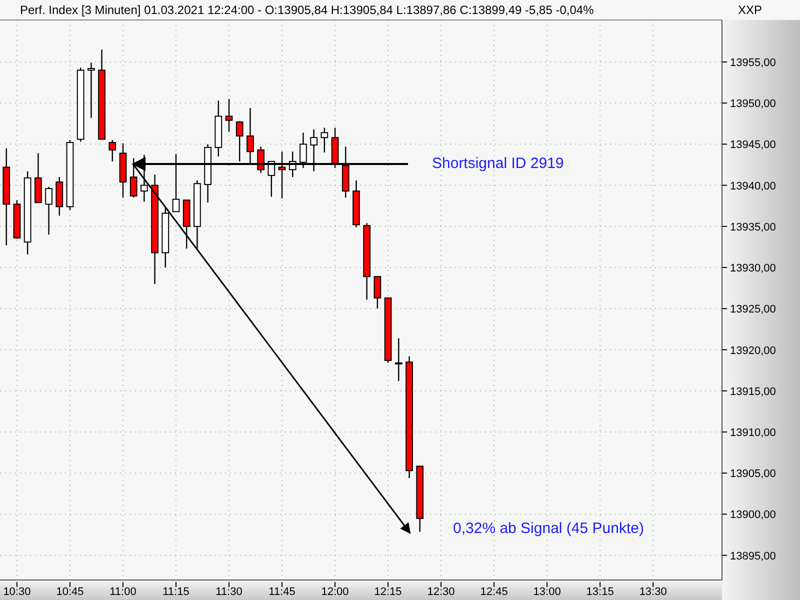 The width and height of the screenshot is (800, 600). Describe the element at coordinates (753, 392) in the screenshot. I see `y-tick-label: 13915,00` at that location.